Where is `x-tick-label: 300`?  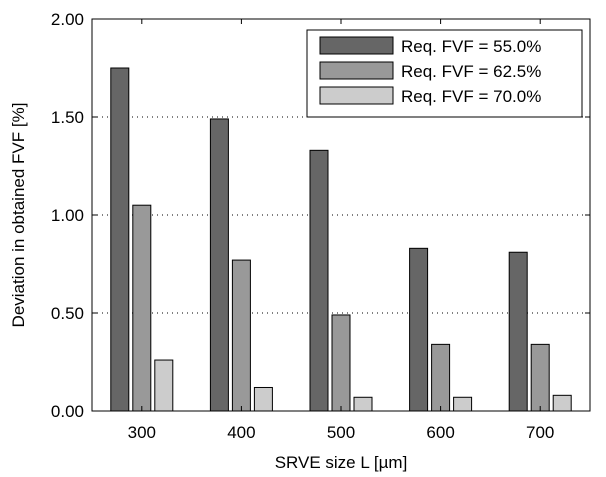
x-tick-label: 300 is located at coordinates (142, 432).